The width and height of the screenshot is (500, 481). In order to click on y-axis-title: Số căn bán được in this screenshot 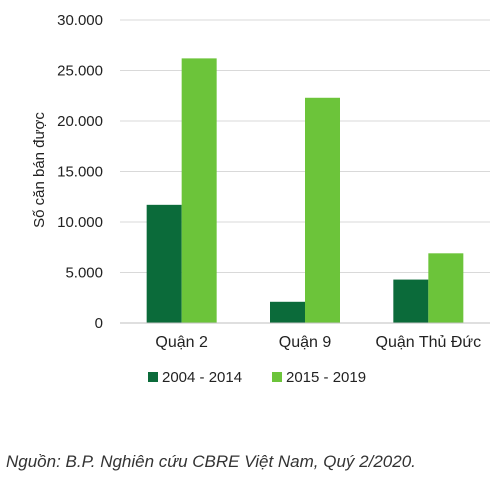, I will do `click(39, 170)`.